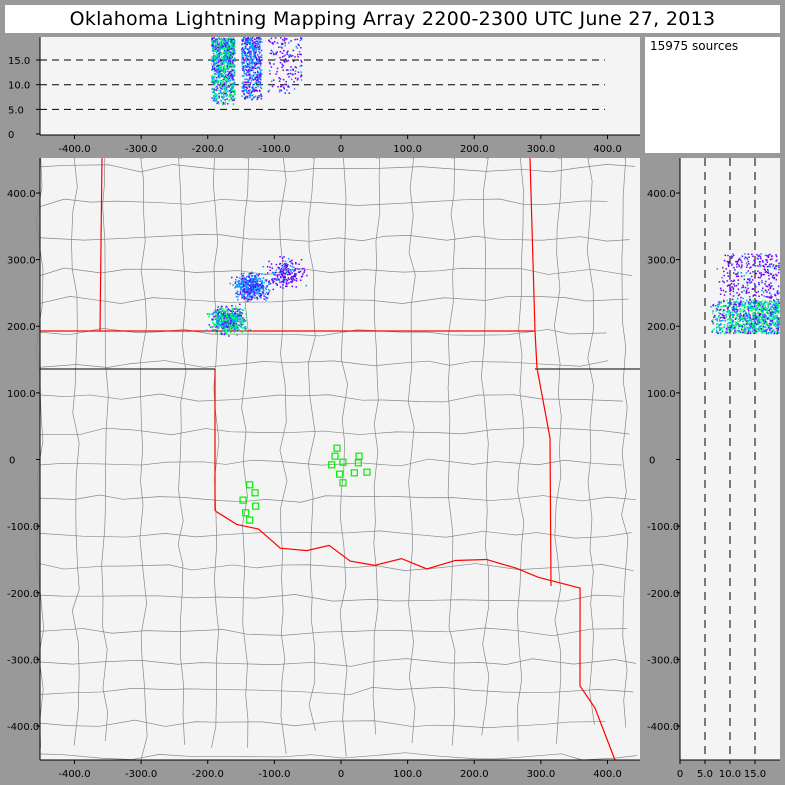 This screenshot has width=785, height=785. Describe the element at coordinates (680, 774) in the screenshot. I see `x-tick-label: 0` at that location.